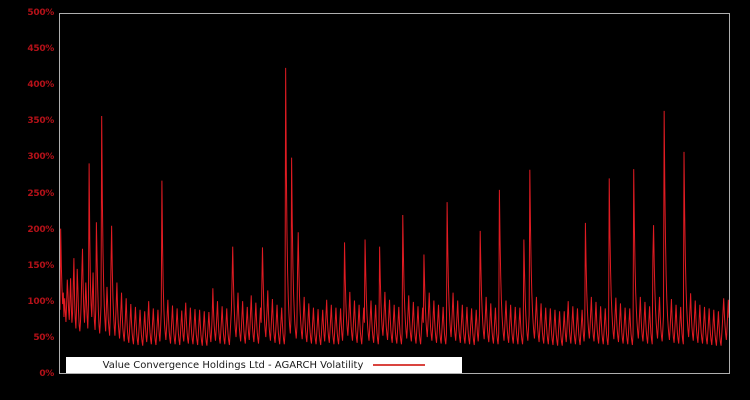  I want to click on y-axis-tick-450: 450%, so click(40, 49).